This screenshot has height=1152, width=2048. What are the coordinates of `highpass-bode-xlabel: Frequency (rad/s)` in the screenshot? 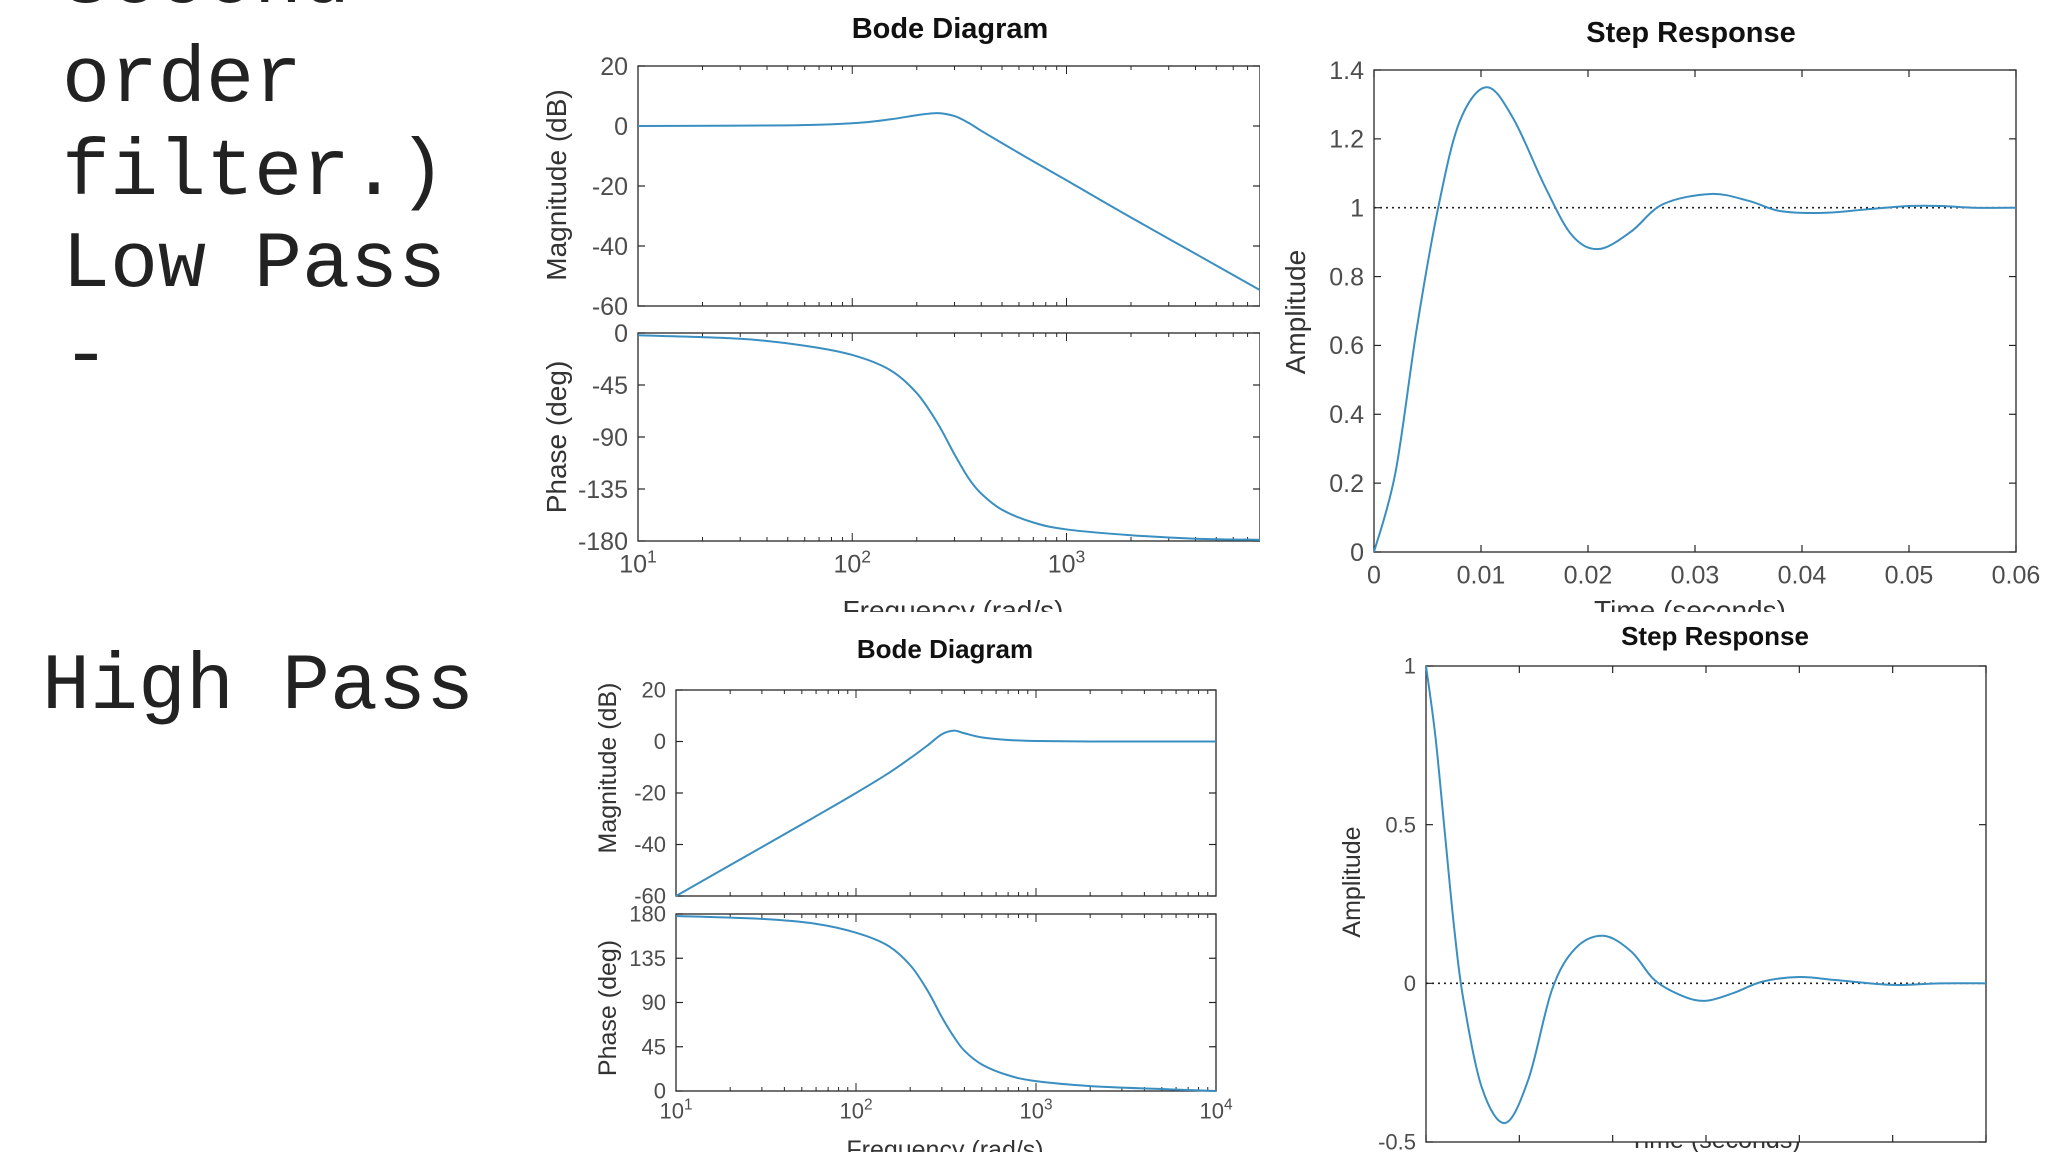 It's located at (944, 1144).